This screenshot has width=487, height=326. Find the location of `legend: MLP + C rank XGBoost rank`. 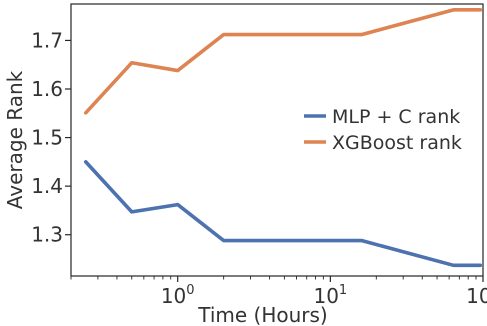

legend: MLP + C rank XGBoost rank is located at coordinates (388, 129).